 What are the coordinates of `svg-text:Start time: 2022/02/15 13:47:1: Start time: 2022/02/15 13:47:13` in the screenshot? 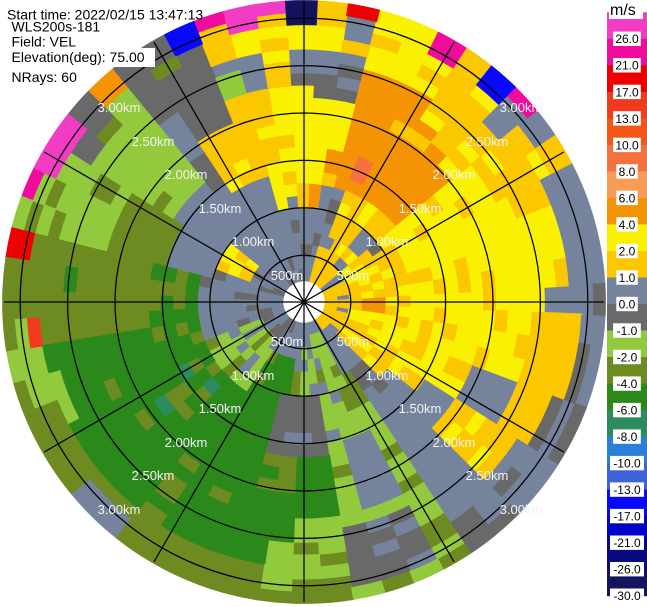 It's located at (105, 14).